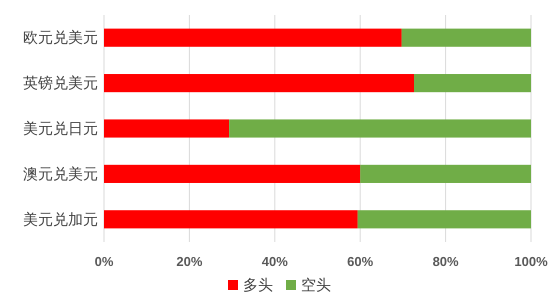 The height and width of the screenshot is (306, 558). I want to click on y-tick-label: 澳元兑美元, so click(60, 174).